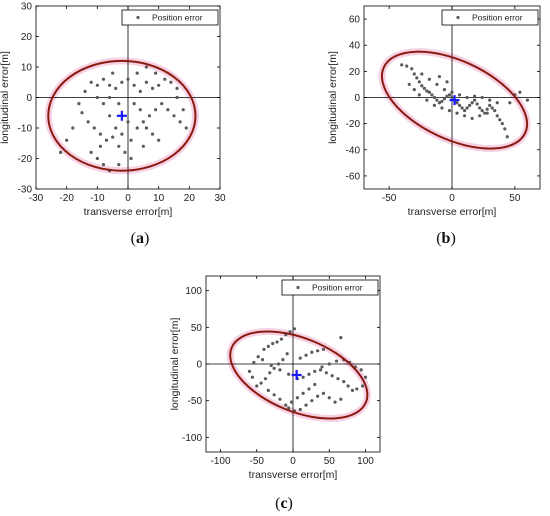 This screenshot has height=516, width=550. Describe the element at coordinates (197, 328) in the screenshot. I see `y-tick-label: 50` at that location.